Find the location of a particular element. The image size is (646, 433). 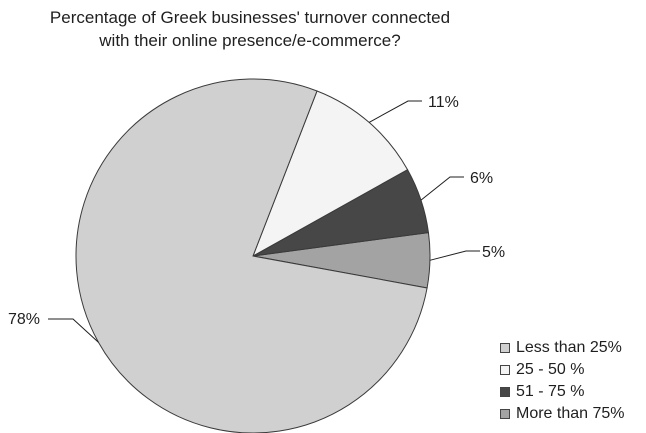

data-label-more-than-75: 5% is located at coordinates (493, 252).